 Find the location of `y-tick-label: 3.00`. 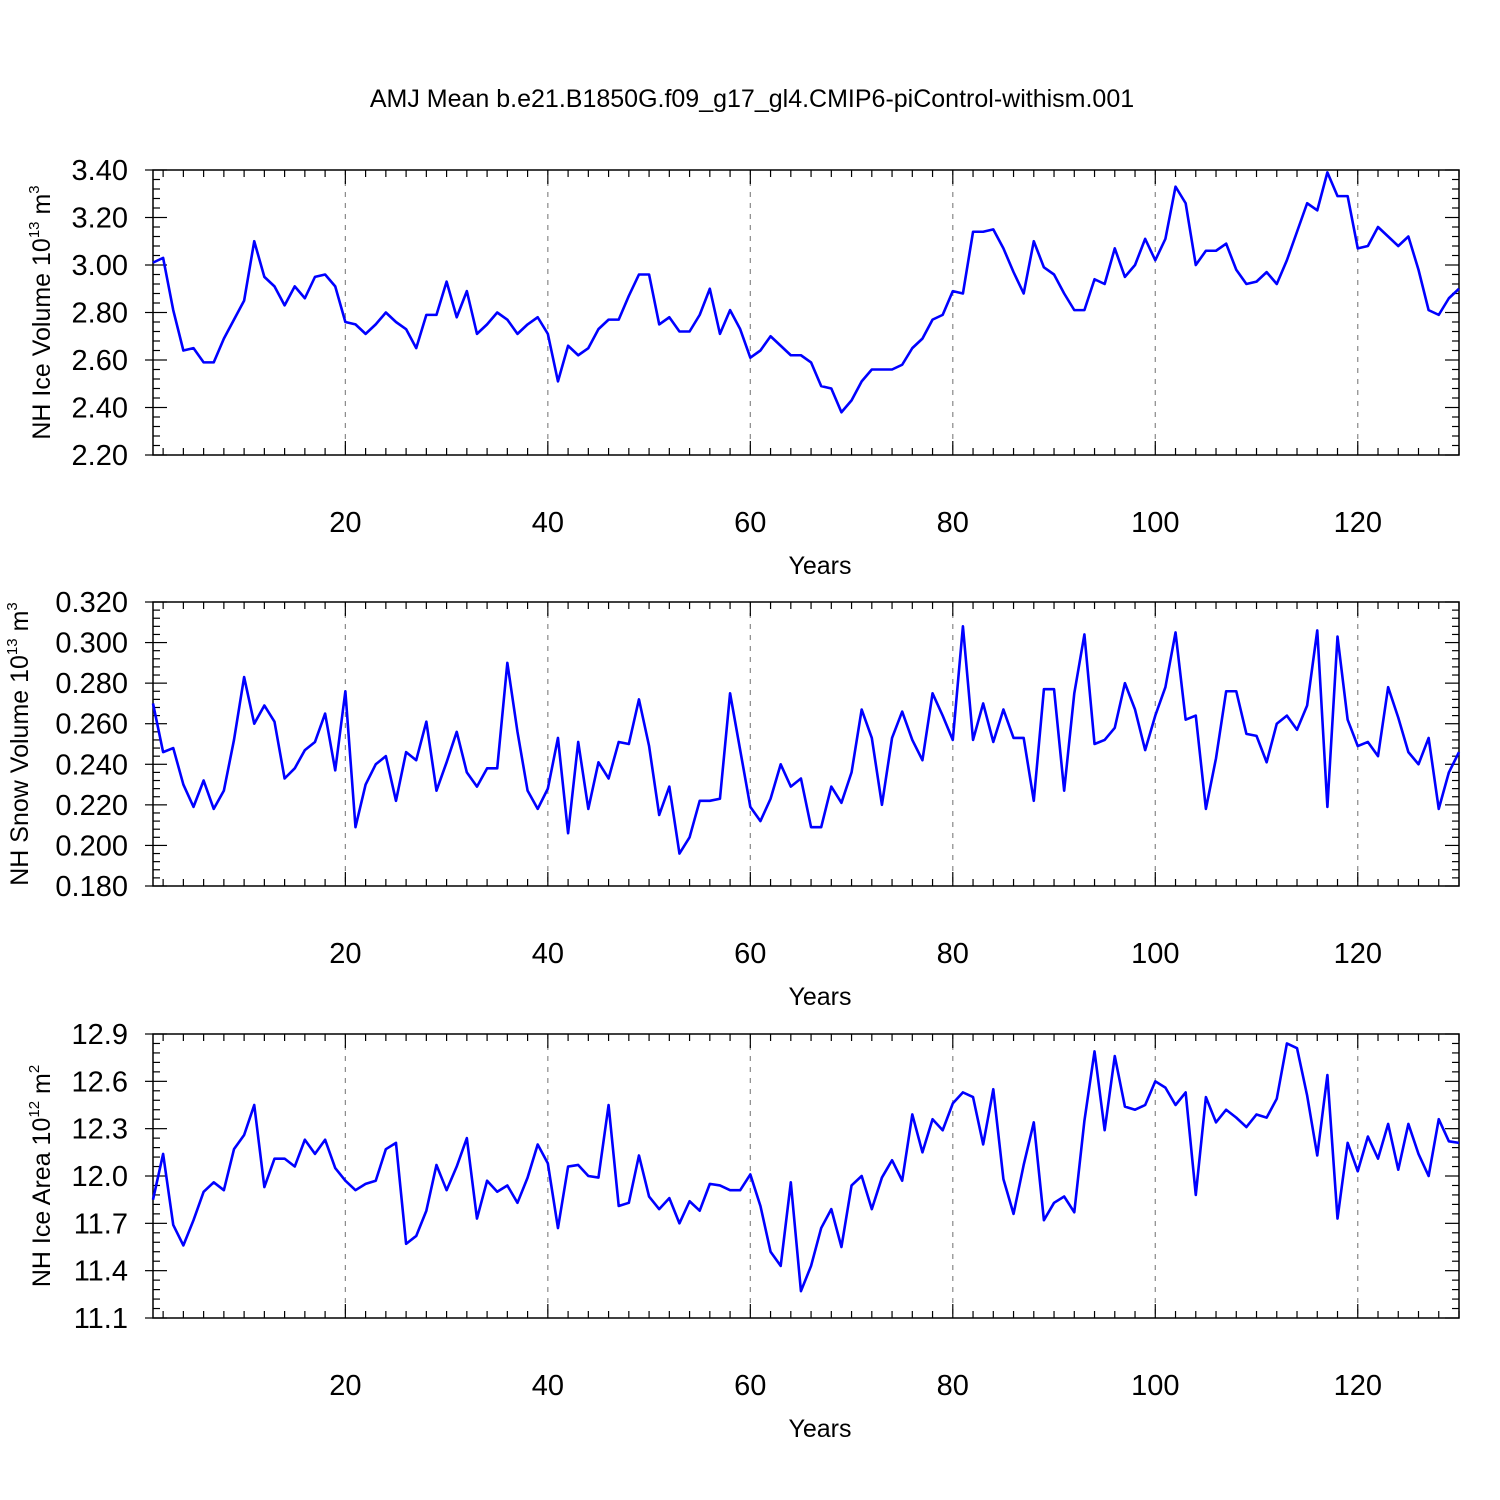

y-tick-label: 3.00 is located at coordinates (100, 266).